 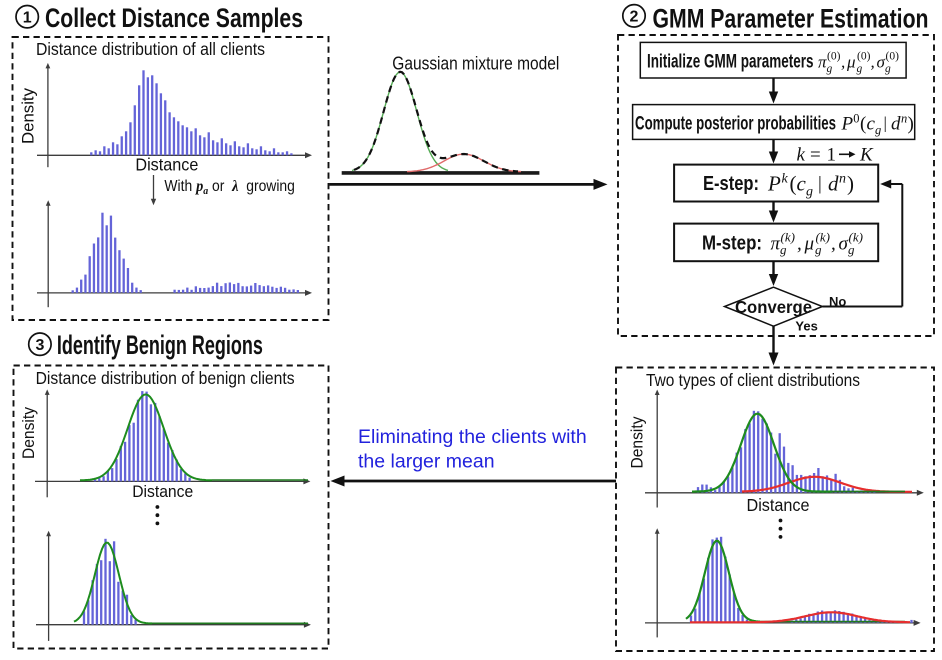 I want to click on svg-text:Compute posterior probabilitie: Compute posterior probabilities, so click(x=735, y=123).